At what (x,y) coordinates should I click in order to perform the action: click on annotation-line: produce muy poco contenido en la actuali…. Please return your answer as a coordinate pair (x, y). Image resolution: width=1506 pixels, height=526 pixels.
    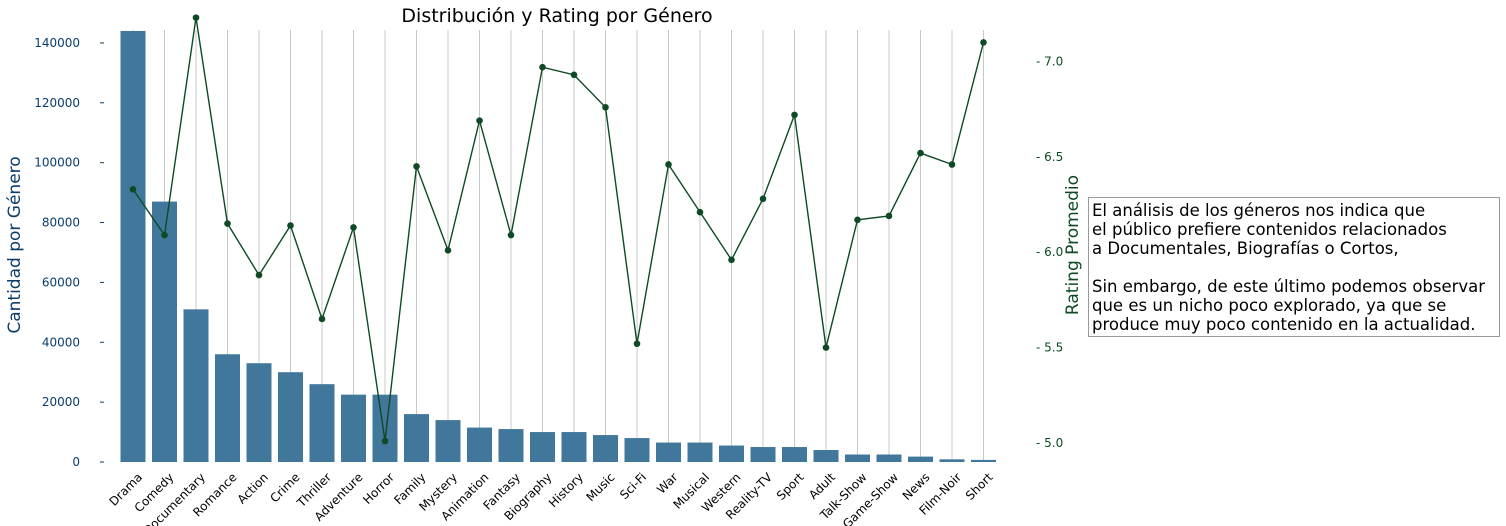
    Looking at the image, I should click on (1284, 324).